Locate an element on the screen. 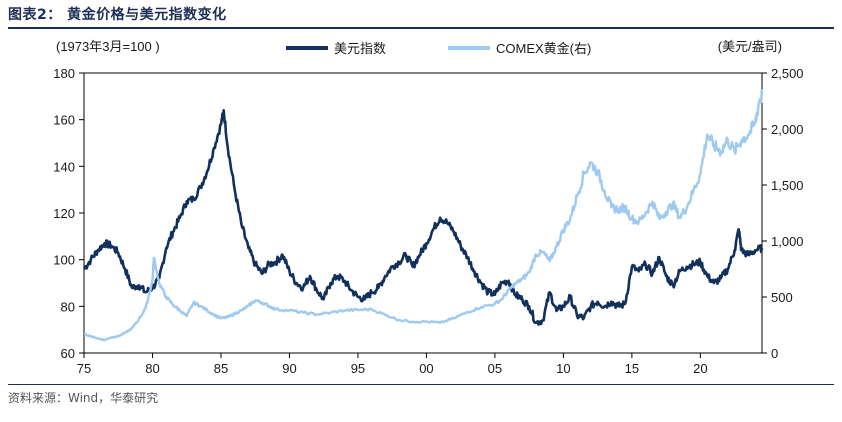 The height and width of the screenshot is (422, 842). right-y-tick-label: 1,000 is located at coordinates (787, 241).